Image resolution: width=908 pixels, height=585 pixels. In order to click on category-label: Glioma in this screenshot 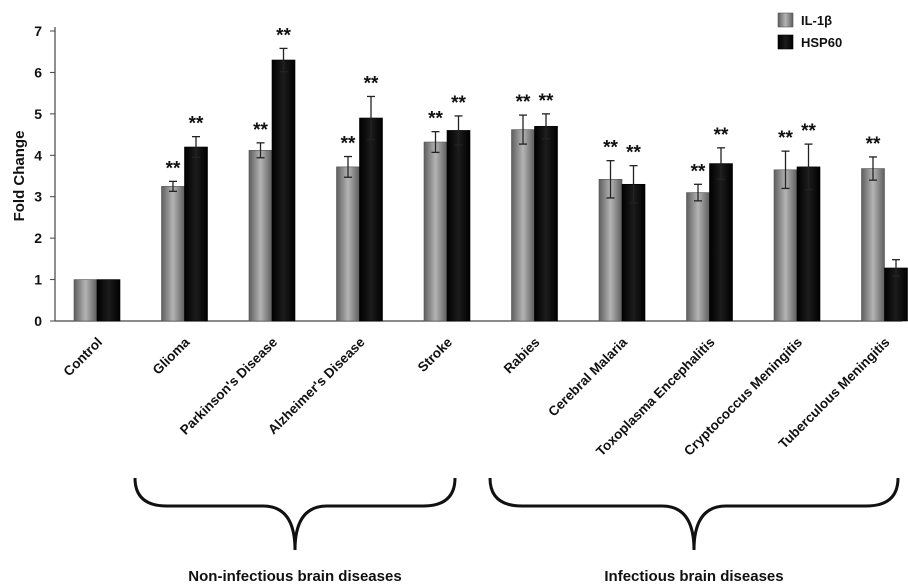, I will do `click(171, 355)`.